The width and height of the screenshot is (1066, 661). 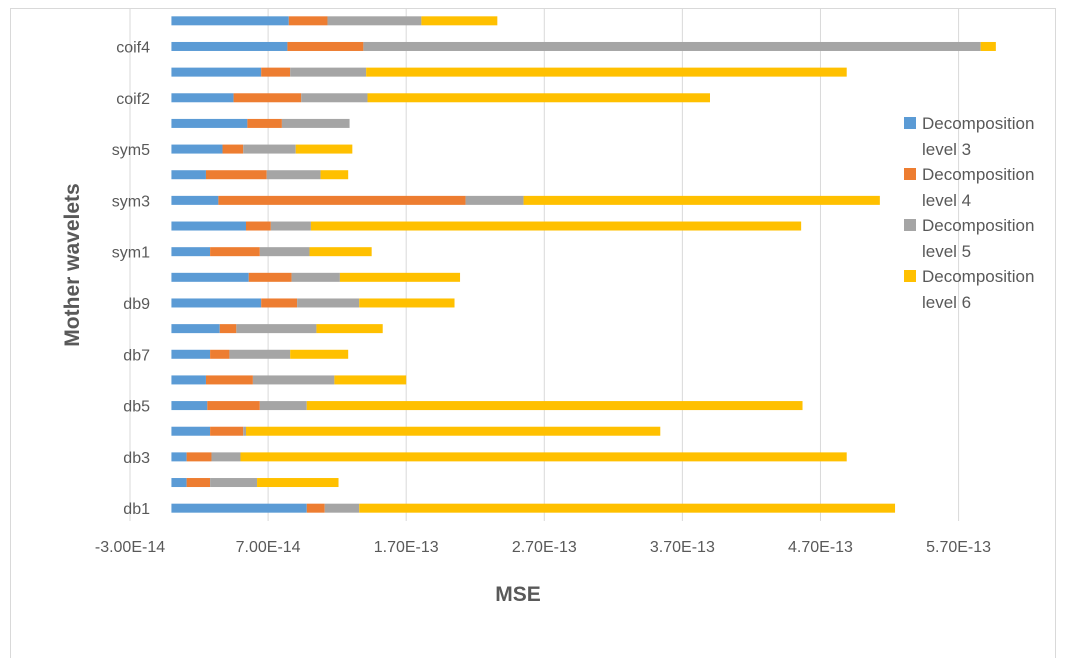 What do you see at coordinates (969, 136) in the screenshot?
I see `legend-item: Decomposition level 3` at bounding box center [969, 136].